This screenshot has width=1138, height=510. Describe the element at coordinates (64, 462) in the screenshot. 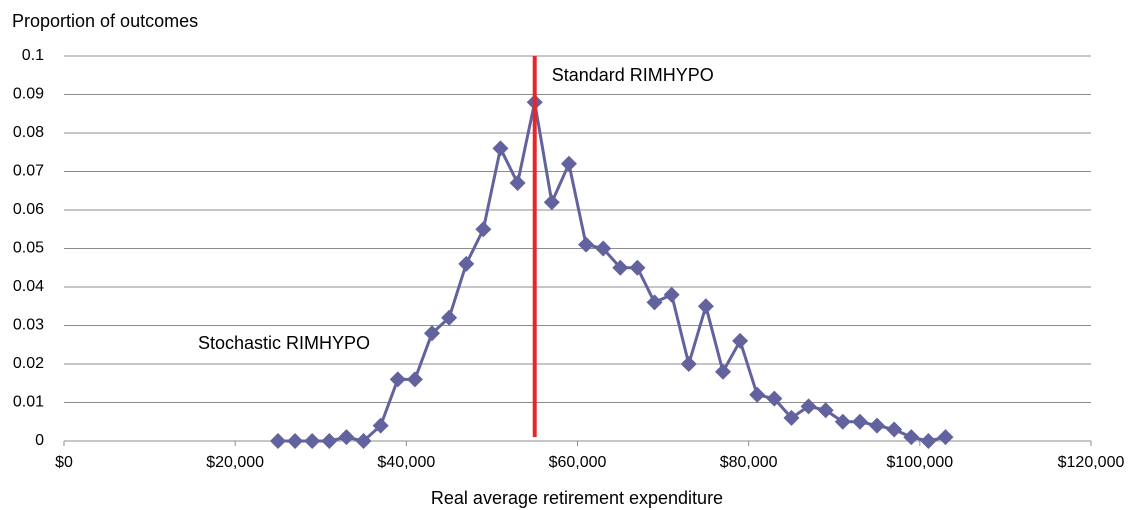

I see `x-tick-label: $0` at that location.